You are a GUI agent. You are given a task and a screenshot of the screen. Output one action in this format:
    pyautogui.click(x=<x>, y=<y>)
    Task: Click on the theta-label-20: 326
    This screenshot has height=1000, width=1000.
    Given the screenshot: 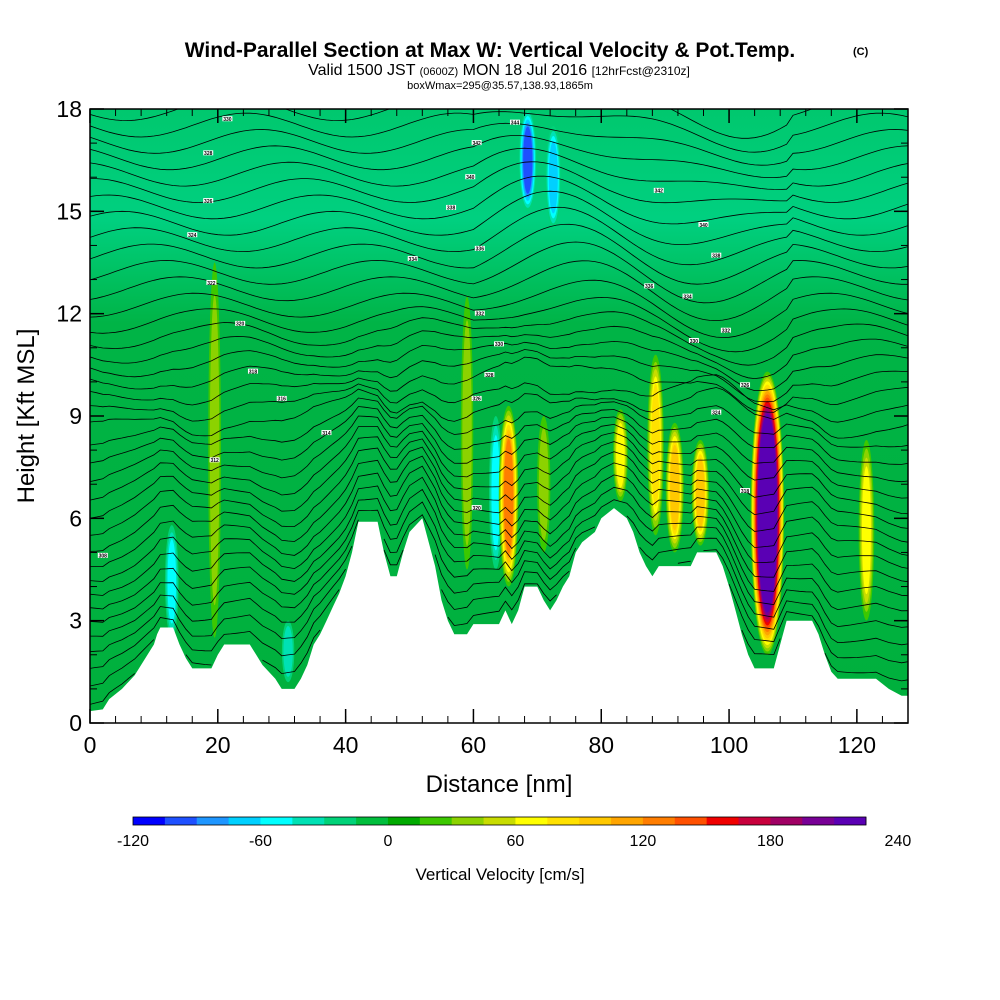 What is the action you would take?
    pyautogui.click(x=476, y=399)
    